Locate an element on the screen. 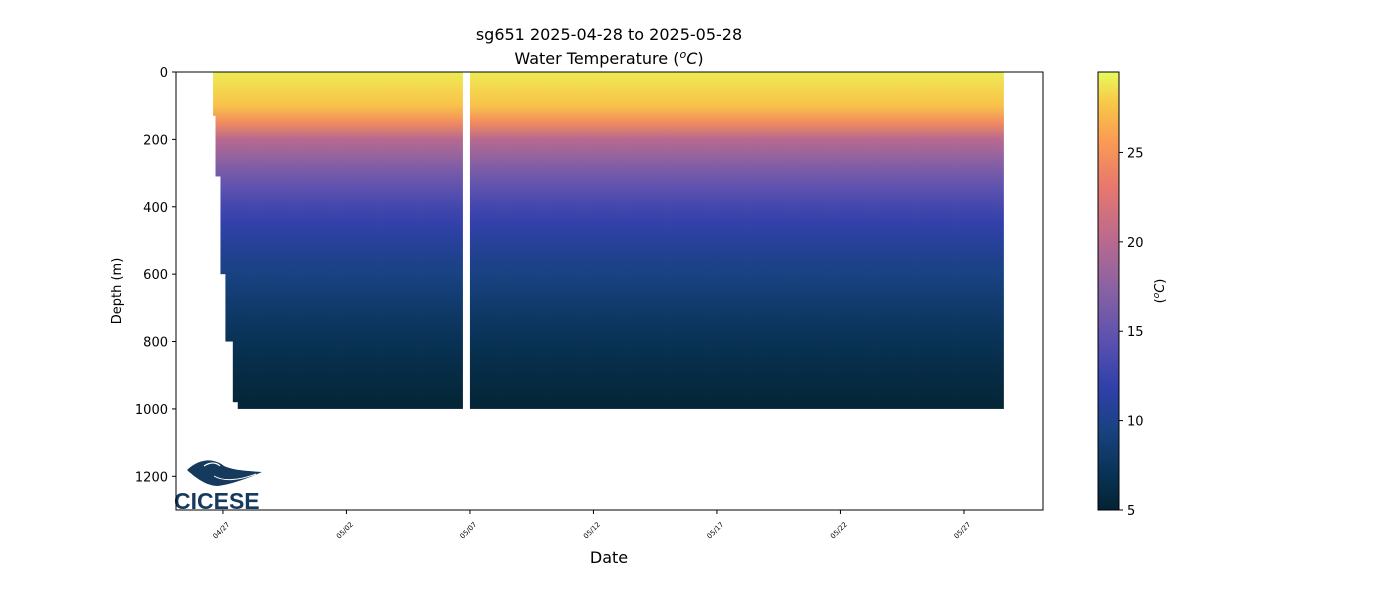  x-tick-label: 05/17 is located at coordinates (716, 531).